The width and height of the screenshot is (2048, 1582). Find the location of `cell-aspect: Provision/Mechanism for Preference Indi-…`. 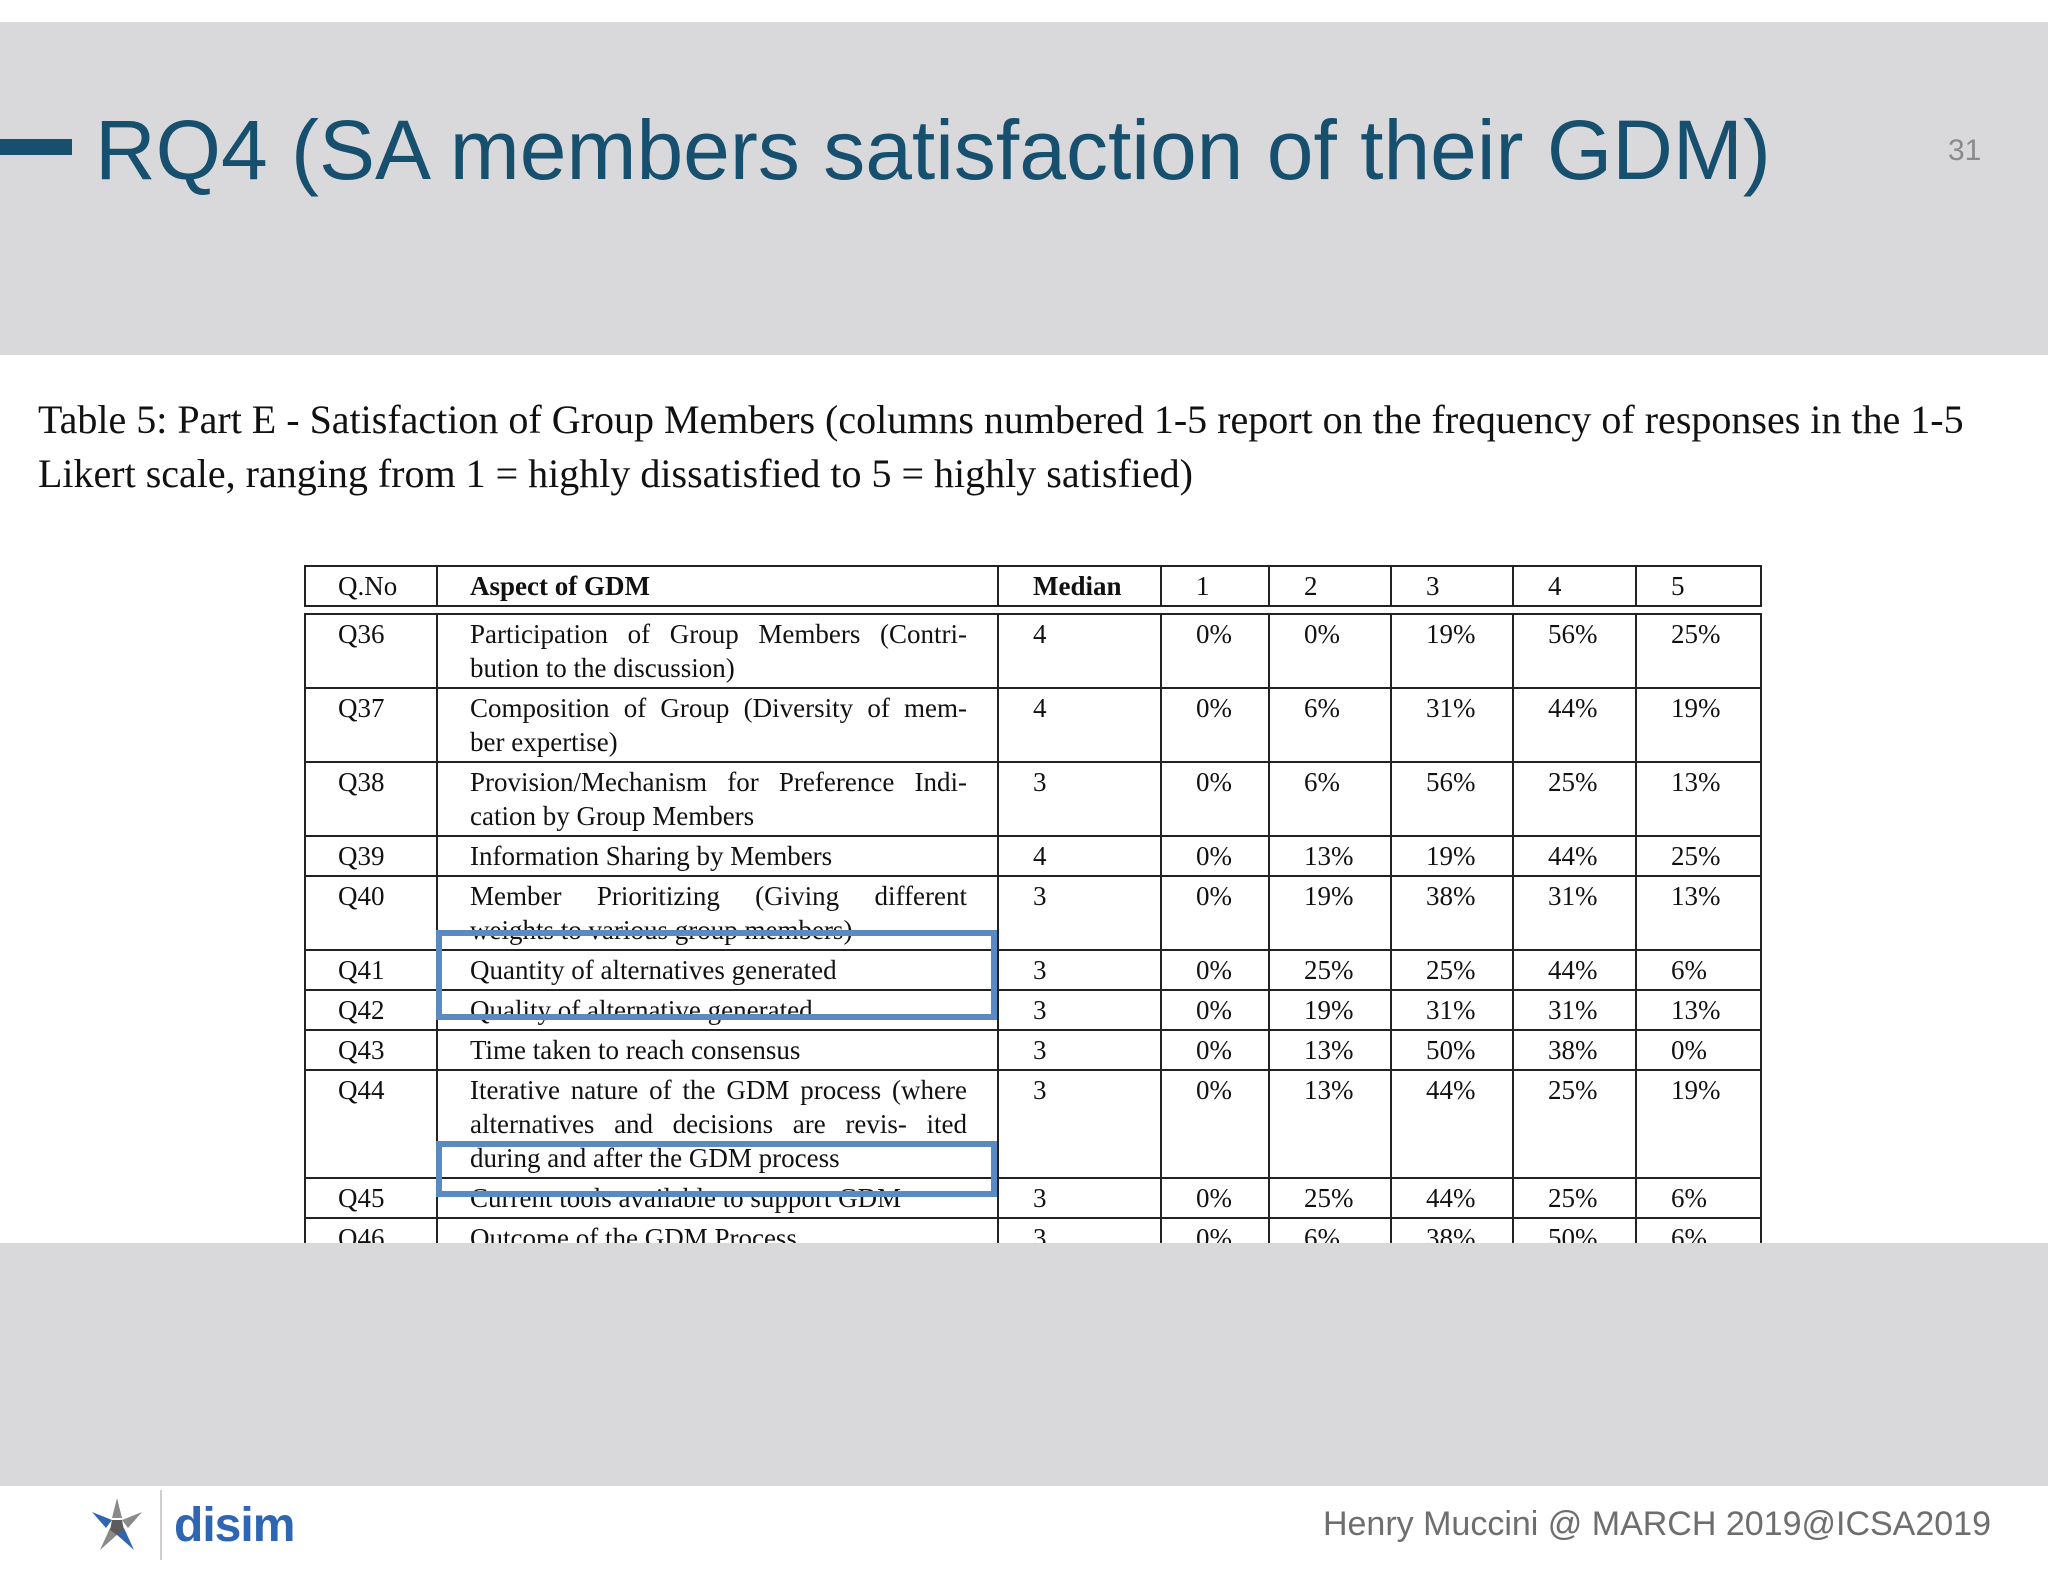

cell-aspect: Provision/Mechanism for Preference Indi-… is located at coordinates (717, 799).